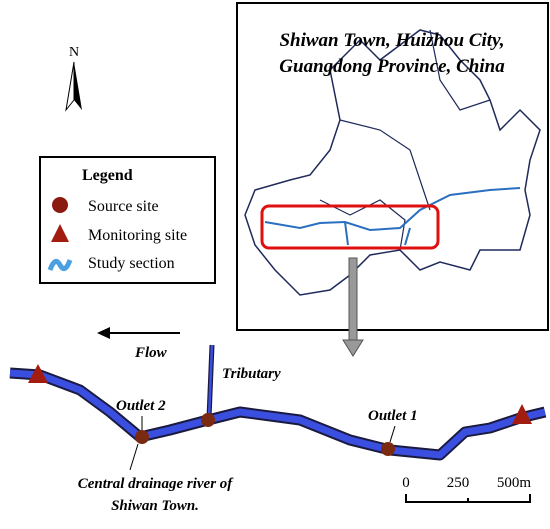 The height and width of the screenshot is (529, 550). What do you see at coordinates (151, 353) in the screenshot?
I see `flow-label: Flow` at bounding box center [151, 353].